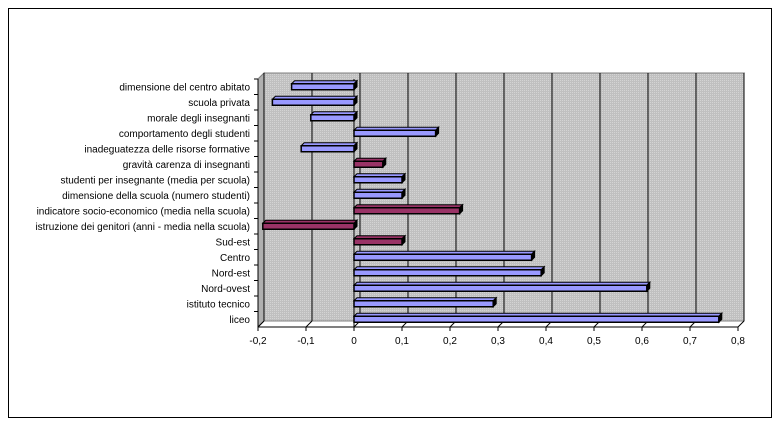 Image resolution: width=780 pixels, height=426 pixels. I want to click on category-label: dimensione del centro abitato, so click(184, 87).